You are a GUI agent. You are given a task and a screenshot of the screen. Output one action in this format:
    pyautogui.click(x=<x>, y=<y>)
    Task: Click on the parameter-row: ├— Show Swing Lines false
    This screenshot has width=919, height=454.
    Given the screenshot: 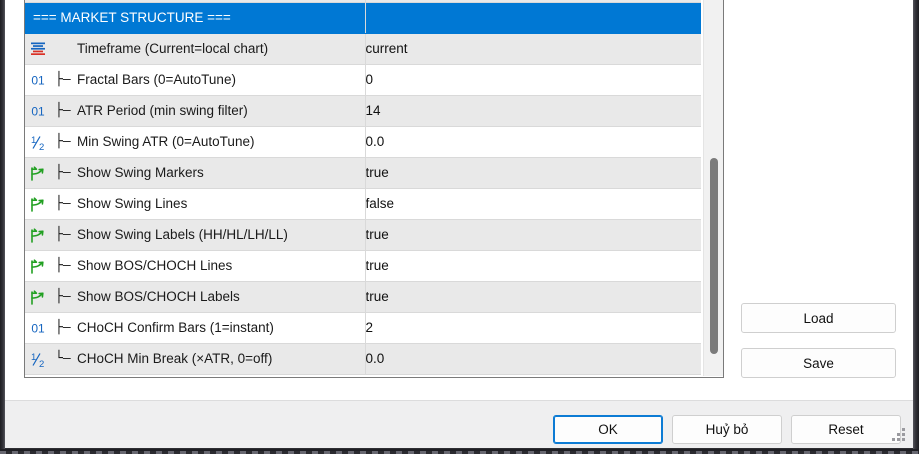 What is the action you would take?
    pyautogui.click(x=363, y=204)
    